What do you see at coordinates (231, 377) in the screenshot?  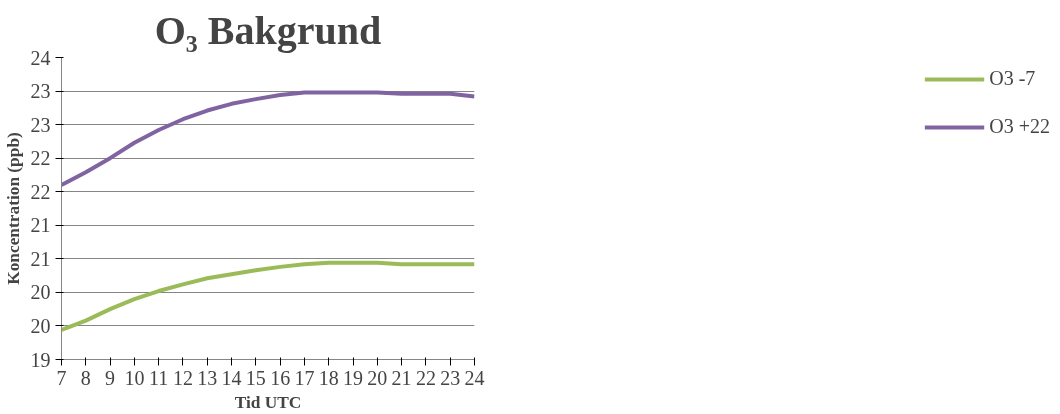 I see `x-tick-label: 14` at bounding box center [231, 377].